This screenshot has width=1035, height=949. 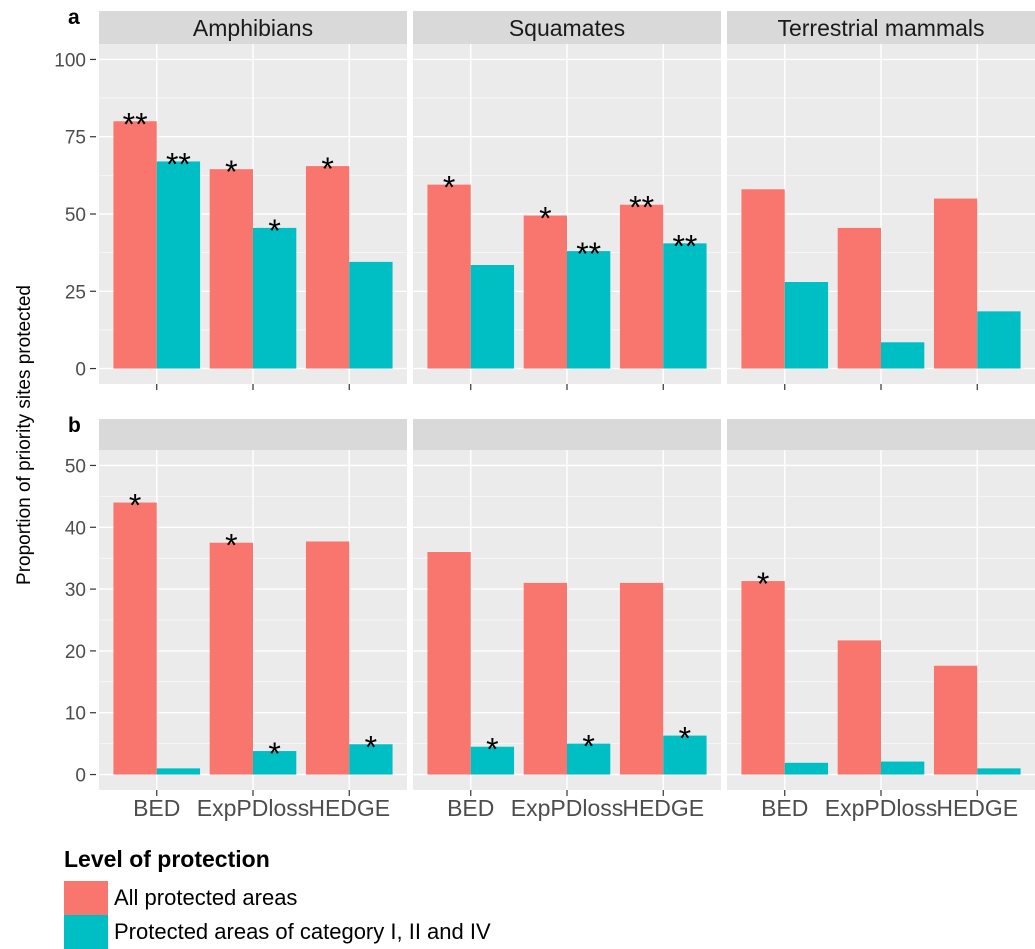 I want to click on facet-title: Terrestrial mammals, so click(x=880, y=28).